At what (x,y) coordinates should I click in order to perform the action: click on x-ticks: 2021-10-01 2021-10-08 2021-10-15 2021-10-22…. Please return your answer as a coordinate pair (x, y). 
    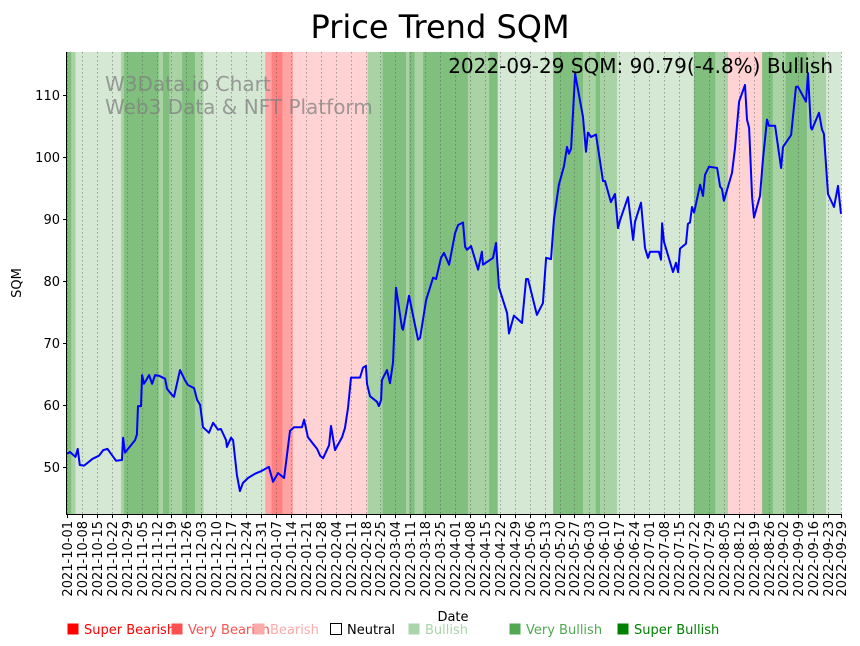
    Looking at the image, I should click on (455, 555).